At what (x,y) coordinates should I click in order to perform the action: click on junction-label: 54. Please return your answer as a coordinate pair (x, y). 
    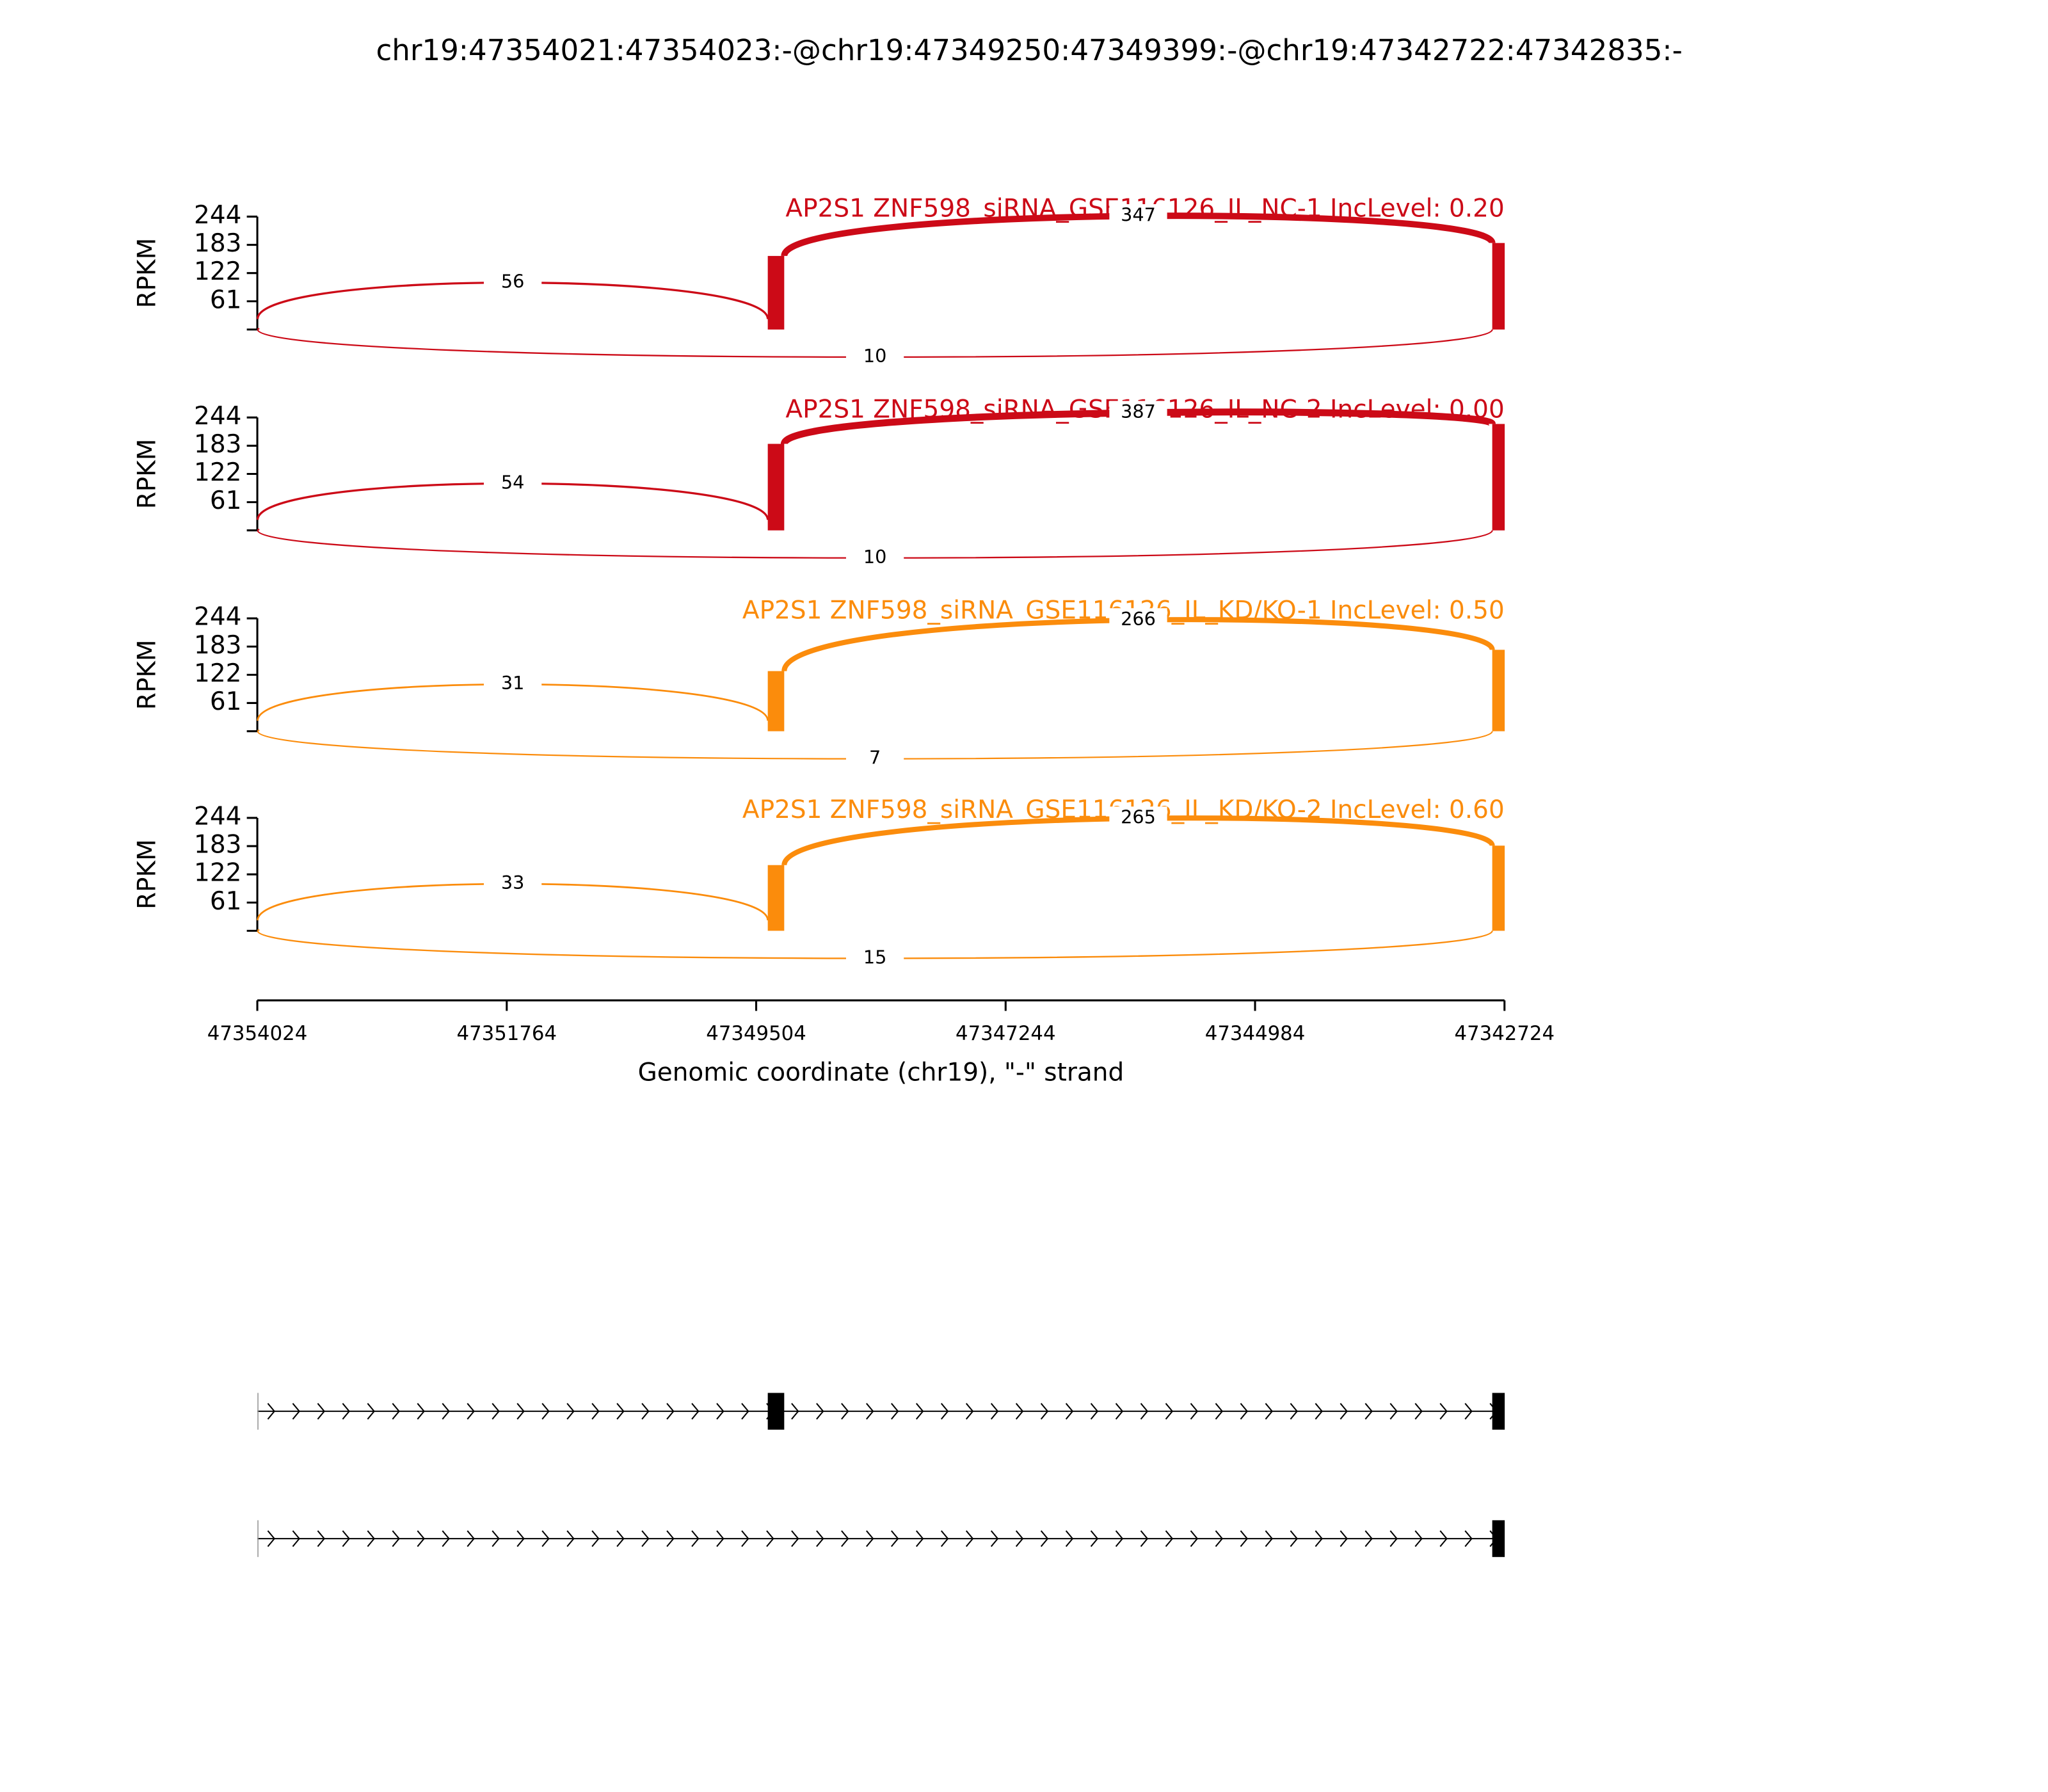
    Looking at the image, I should click on (513, 482).